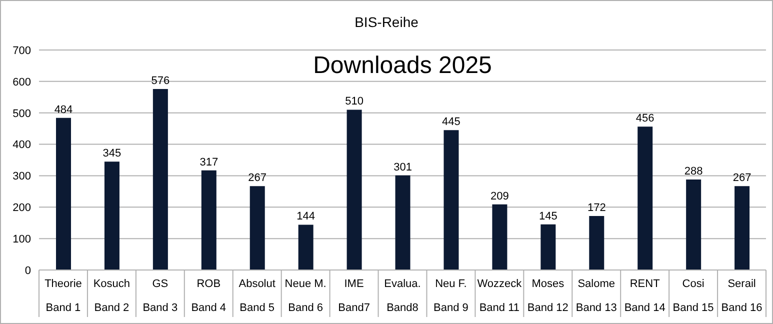  Describe the element at coordinates (645, 118) in the screenshot. I see `data-label: 456` at that location.